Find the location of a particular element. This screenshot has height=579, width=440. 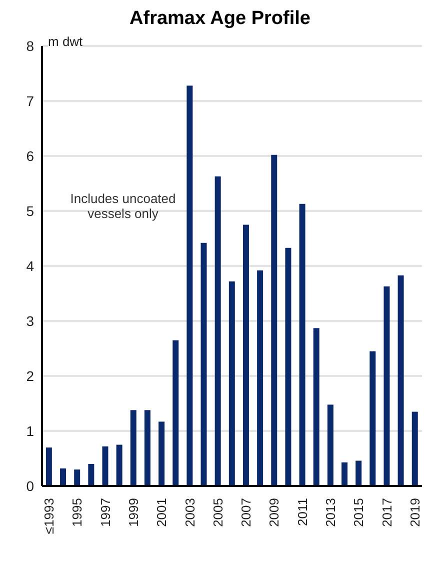

x-tick-label: 2015 is located at coordinates (358, 512).